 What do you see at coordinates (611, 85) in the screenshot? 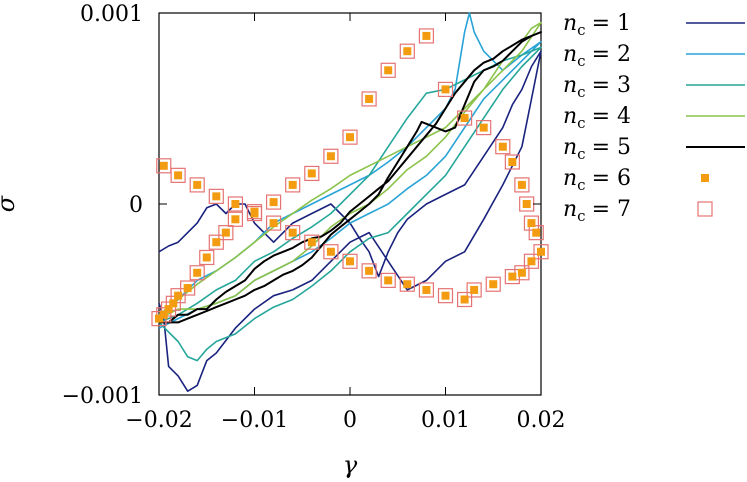
I see `legend-value: = 3` at bounding box center [611, 85].